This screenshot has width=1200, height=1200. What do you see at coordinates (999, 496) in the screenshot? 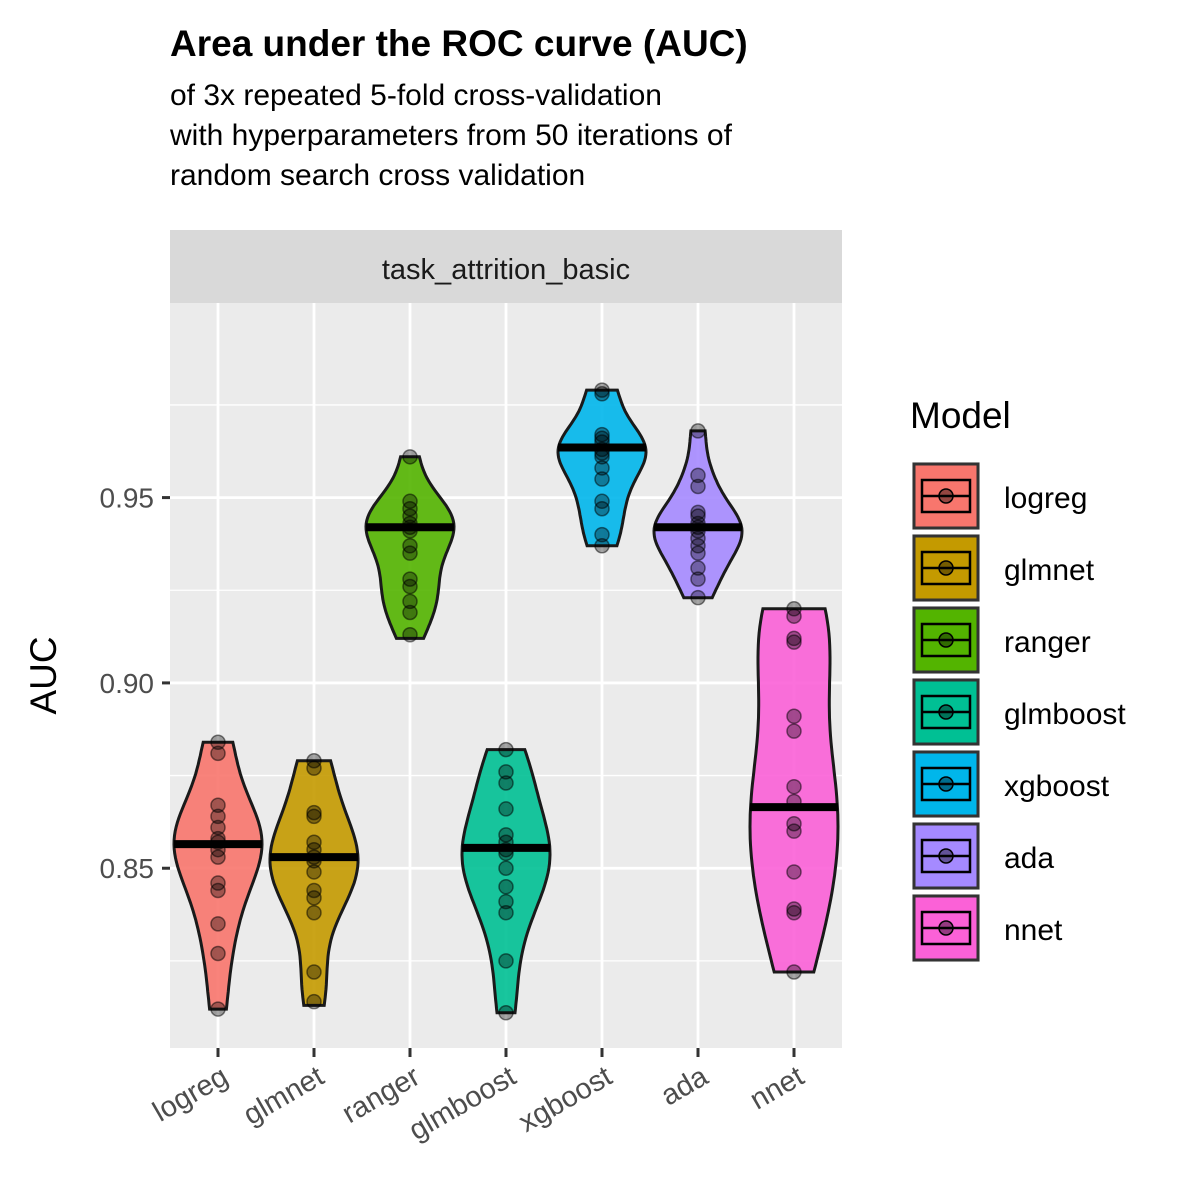
I see `legend-item-logreg: logreg` at bounding box center [999, 496].